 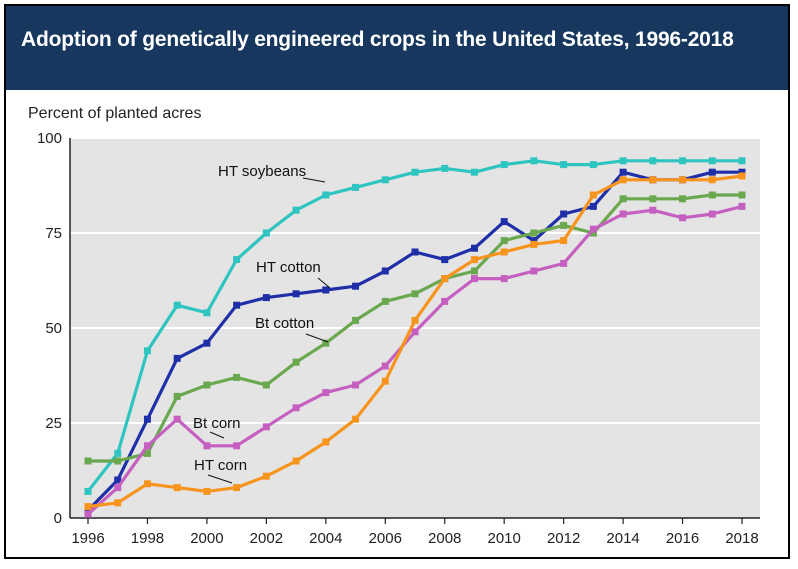 I want to click on y-tick-label: 50, so click(x=53, y=328).